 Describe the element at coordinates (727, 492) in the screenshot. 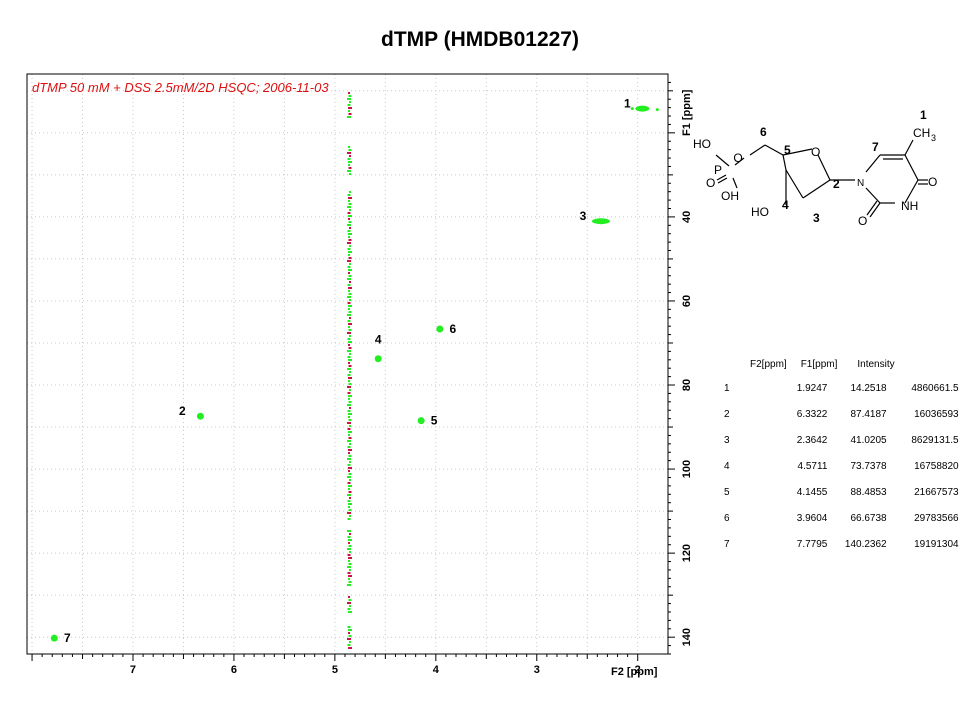

I see `row-index: 5` at that location.